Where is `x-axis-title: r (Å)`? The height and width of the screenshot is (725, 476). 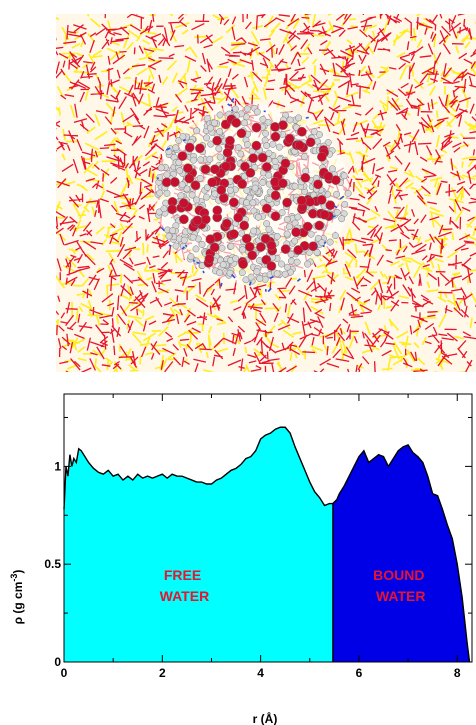 x-axis-title: r (Å) is located at coordinates (265, 718).